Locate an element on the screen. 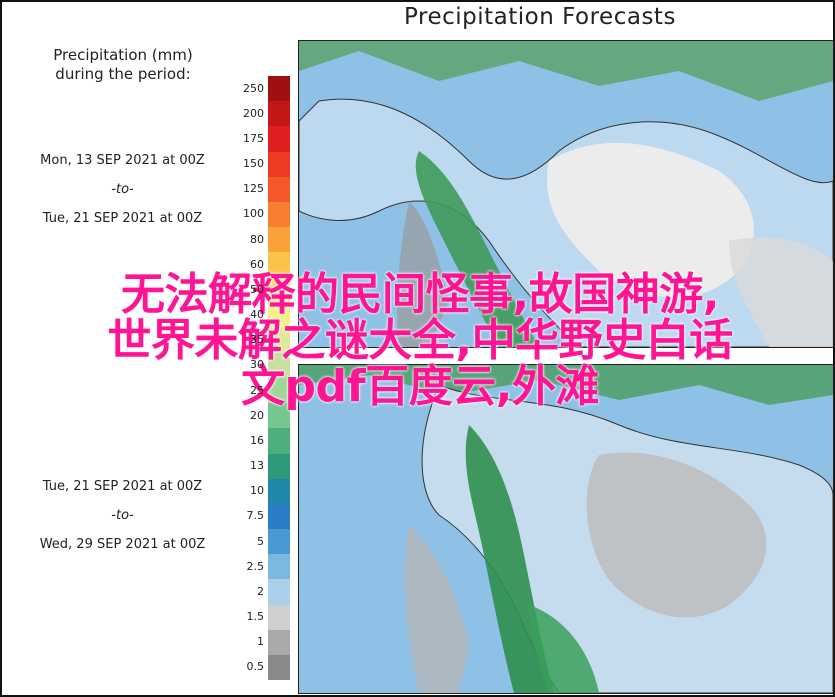  northern-rain-band is located at coordinates (566, 71).